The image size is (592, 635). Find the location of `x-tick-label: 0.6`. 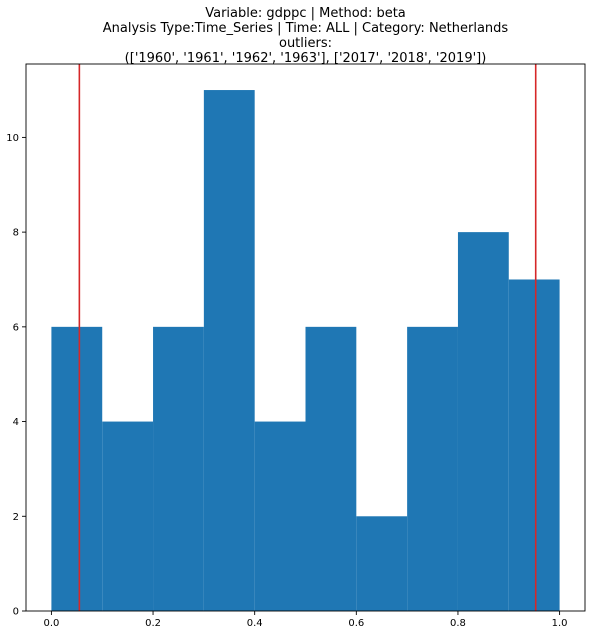

x-tick-label: 0.6 is located at coordinates (356, 623).